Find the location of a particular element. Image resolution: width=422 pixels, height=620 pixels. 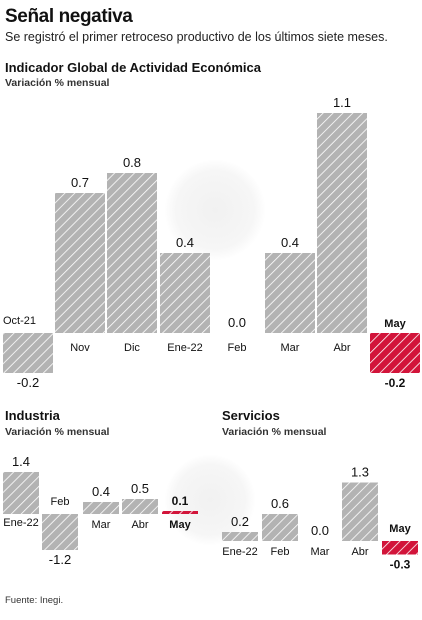

page-headline: Señal negativa is located at coordinates (69, 16).